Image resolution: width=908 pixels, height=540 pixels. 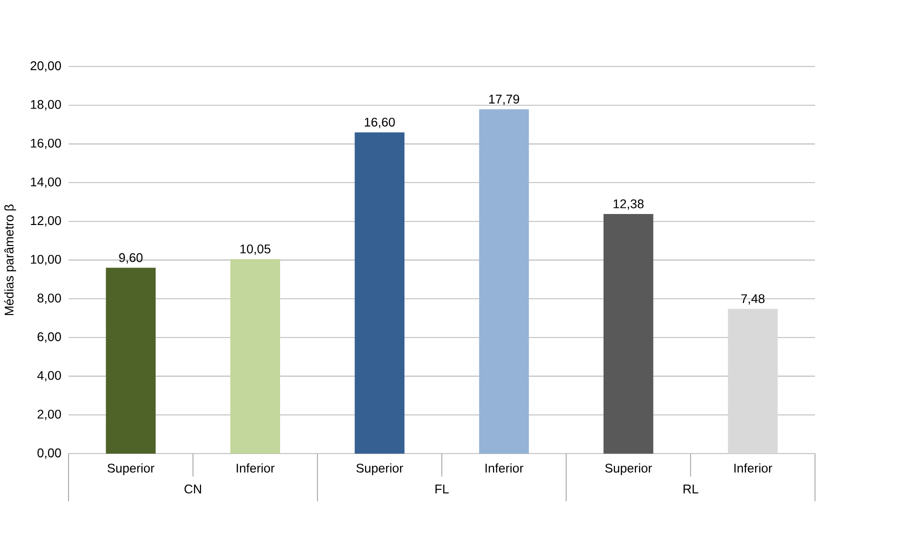 What do you see at coordinates (45, 105) in the screenshot?
I see `y-tick-label: 18,00` at bounding box center [45, 105].